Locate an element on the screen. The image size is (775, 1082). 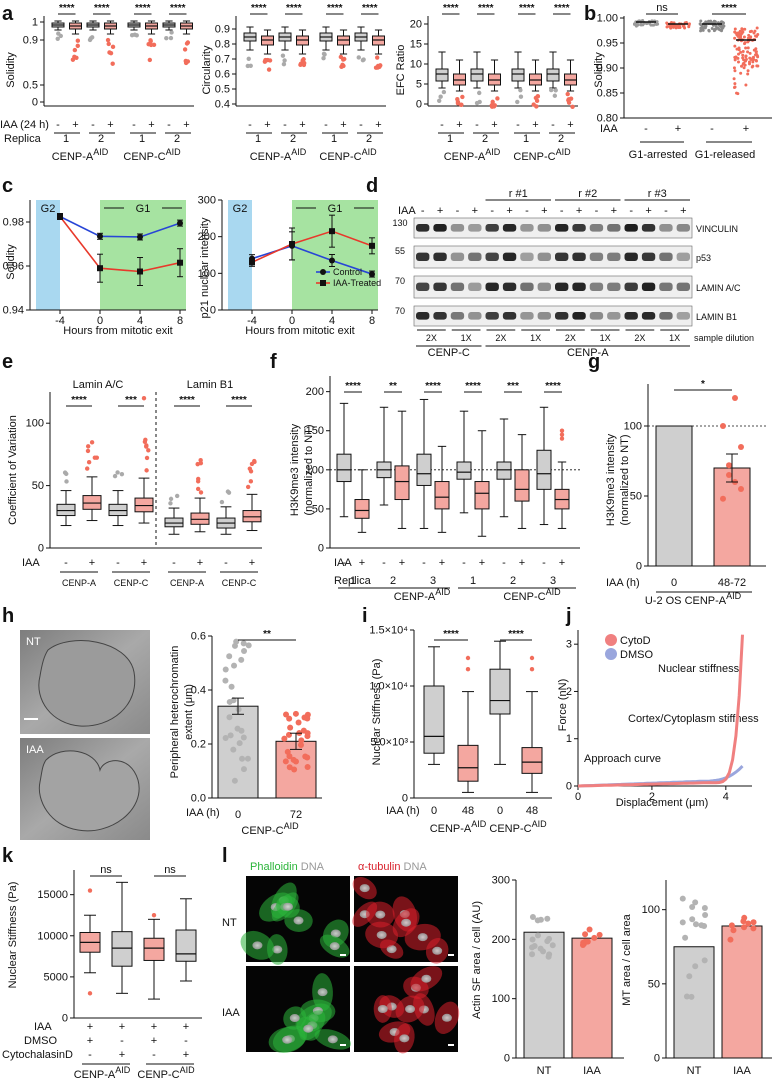
b-sign-0: - is located at coordinates (646, 129).